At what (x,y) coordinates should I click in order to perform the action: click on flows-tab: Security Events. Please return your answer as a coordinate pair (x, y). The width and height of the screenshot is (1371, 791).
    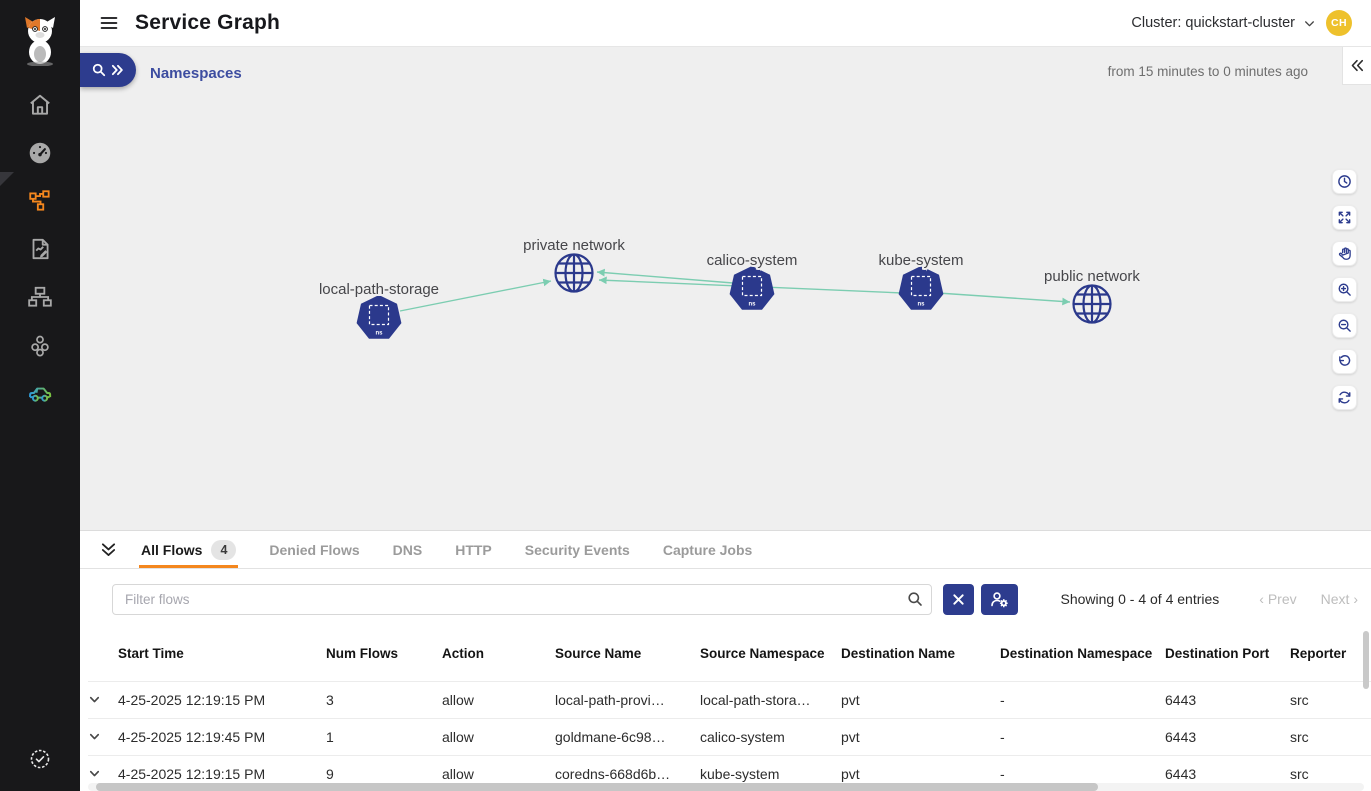
    Looking at the image, I should click on (577, 549).